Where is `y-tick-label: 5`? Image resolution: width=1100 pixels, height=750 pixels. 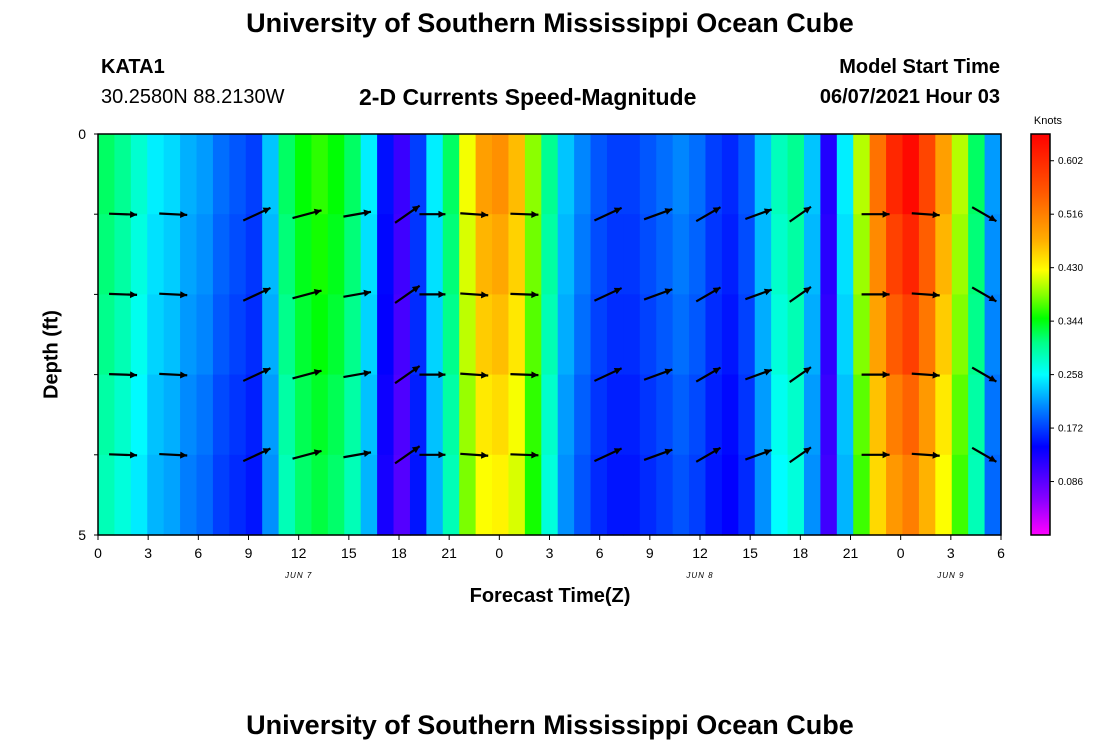
y-tick-label: 5 is located at coordinates (82, 535).